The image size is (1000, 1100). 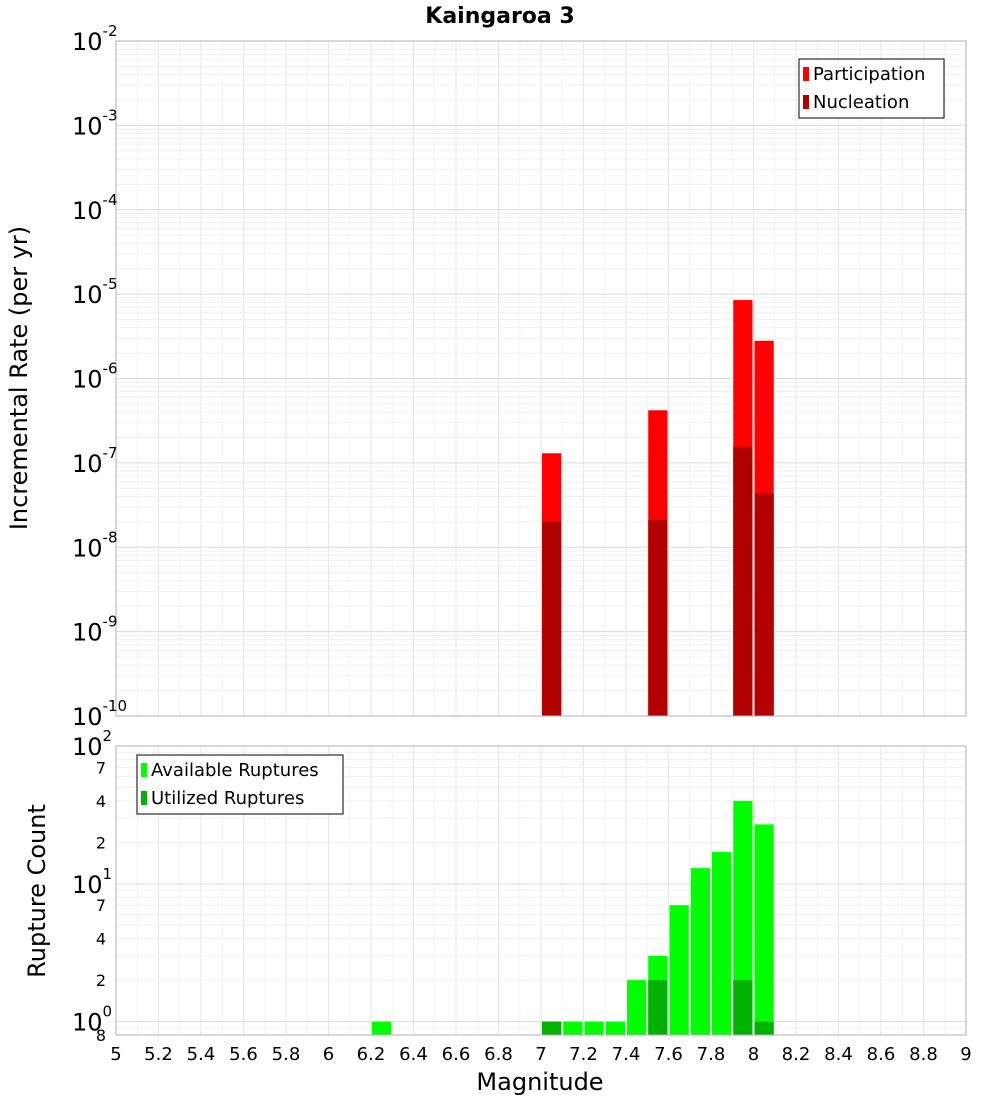 What do you see at coordinates (243, 1054) in the screenshot?
I see `x-tick-label: 5.6` at bounding box center [243, 1054].